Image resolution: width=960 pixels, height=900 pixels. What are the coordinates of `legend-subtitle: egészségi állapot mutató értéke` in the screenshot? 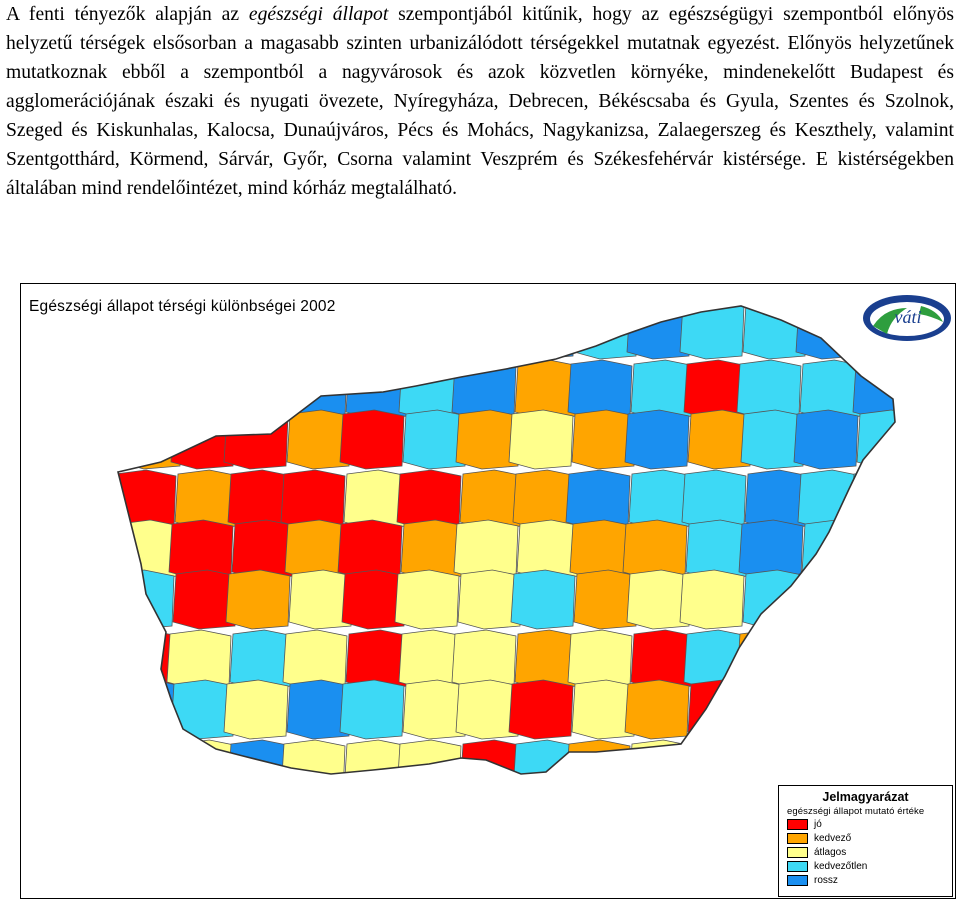 It's located at (856, 811).